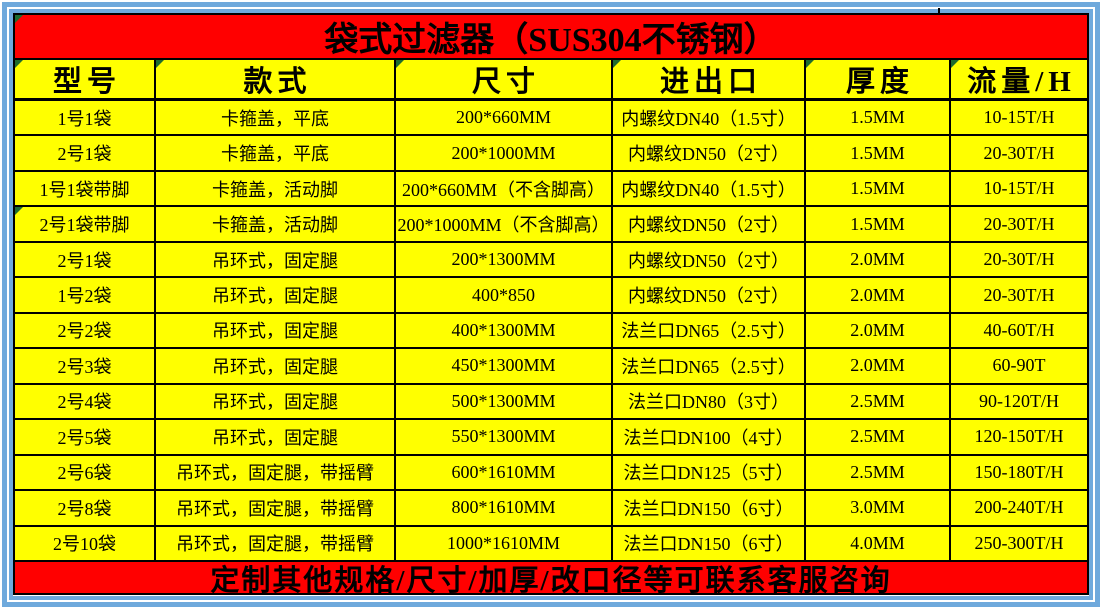  What do you see at coordinates (505, 82) in the screenshot?
I see `header-label: 尺寸` at bounding box center [505, 82].